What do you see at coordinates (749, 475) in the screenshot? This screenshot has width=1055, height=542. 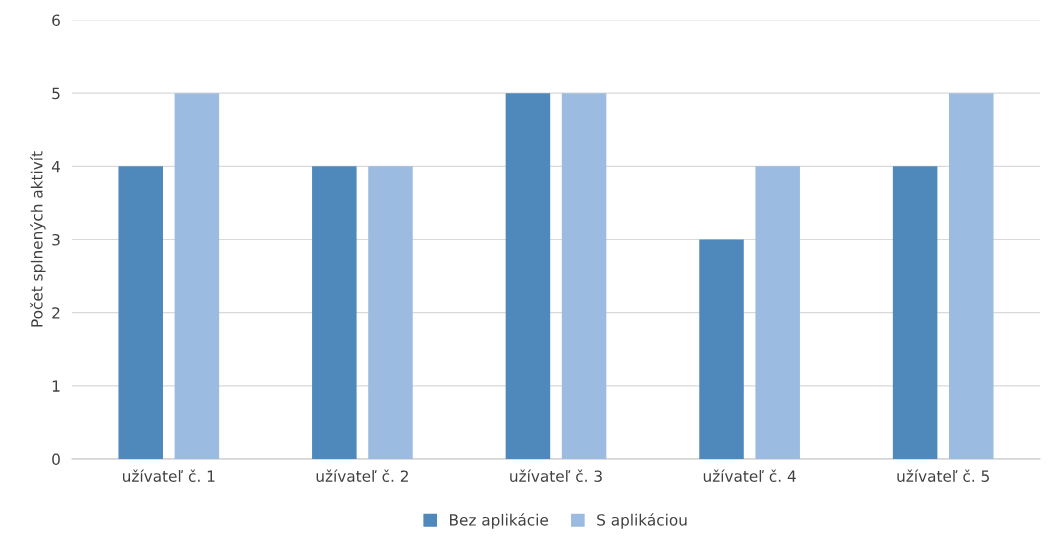 I see `x-tick-label: užívateľ č. 4` at bounding box center [749, 475].